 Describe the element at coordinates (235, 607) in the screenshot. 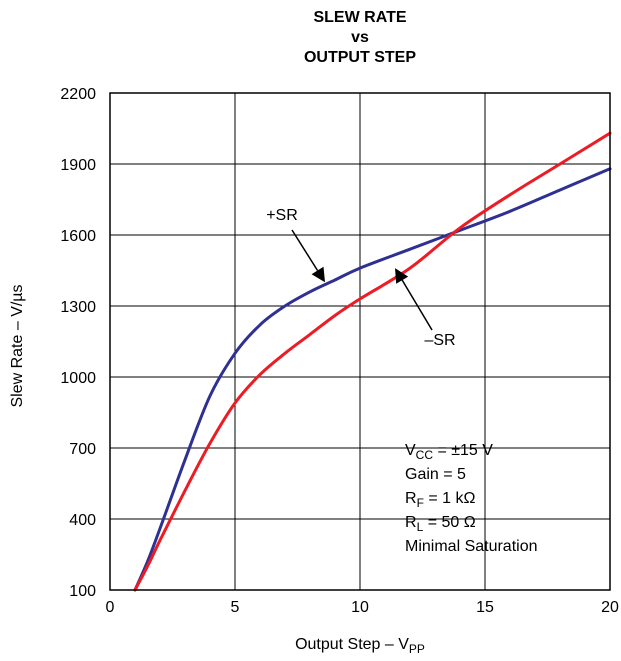

I see `x-tick-label: 5` at that location.